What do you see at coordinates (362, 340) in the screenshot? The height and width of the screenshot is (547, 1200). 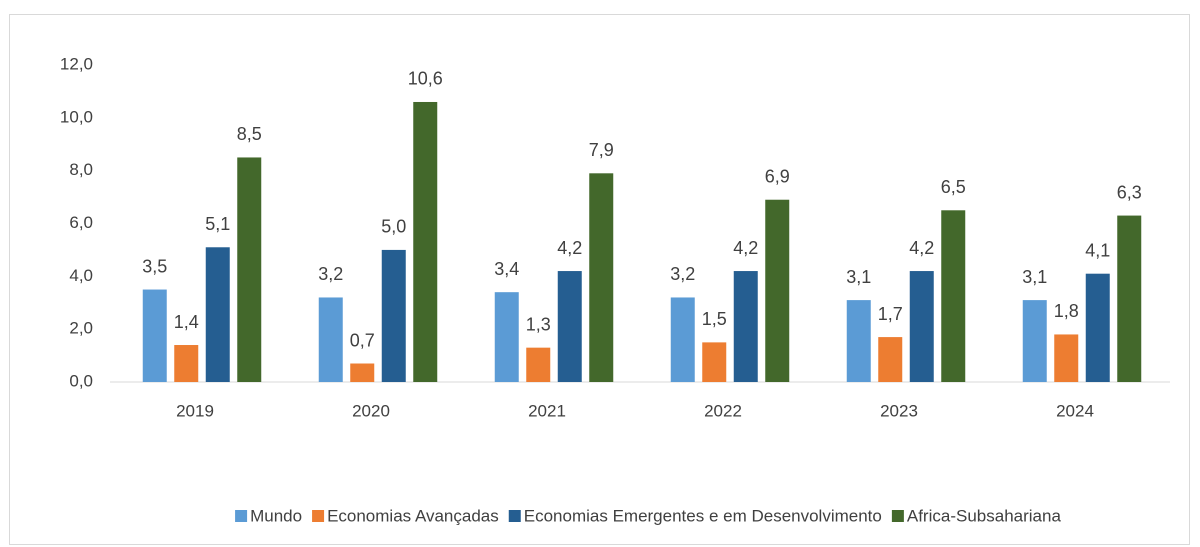 I see `value-label: 0,7` at bounding box center [362, 340].